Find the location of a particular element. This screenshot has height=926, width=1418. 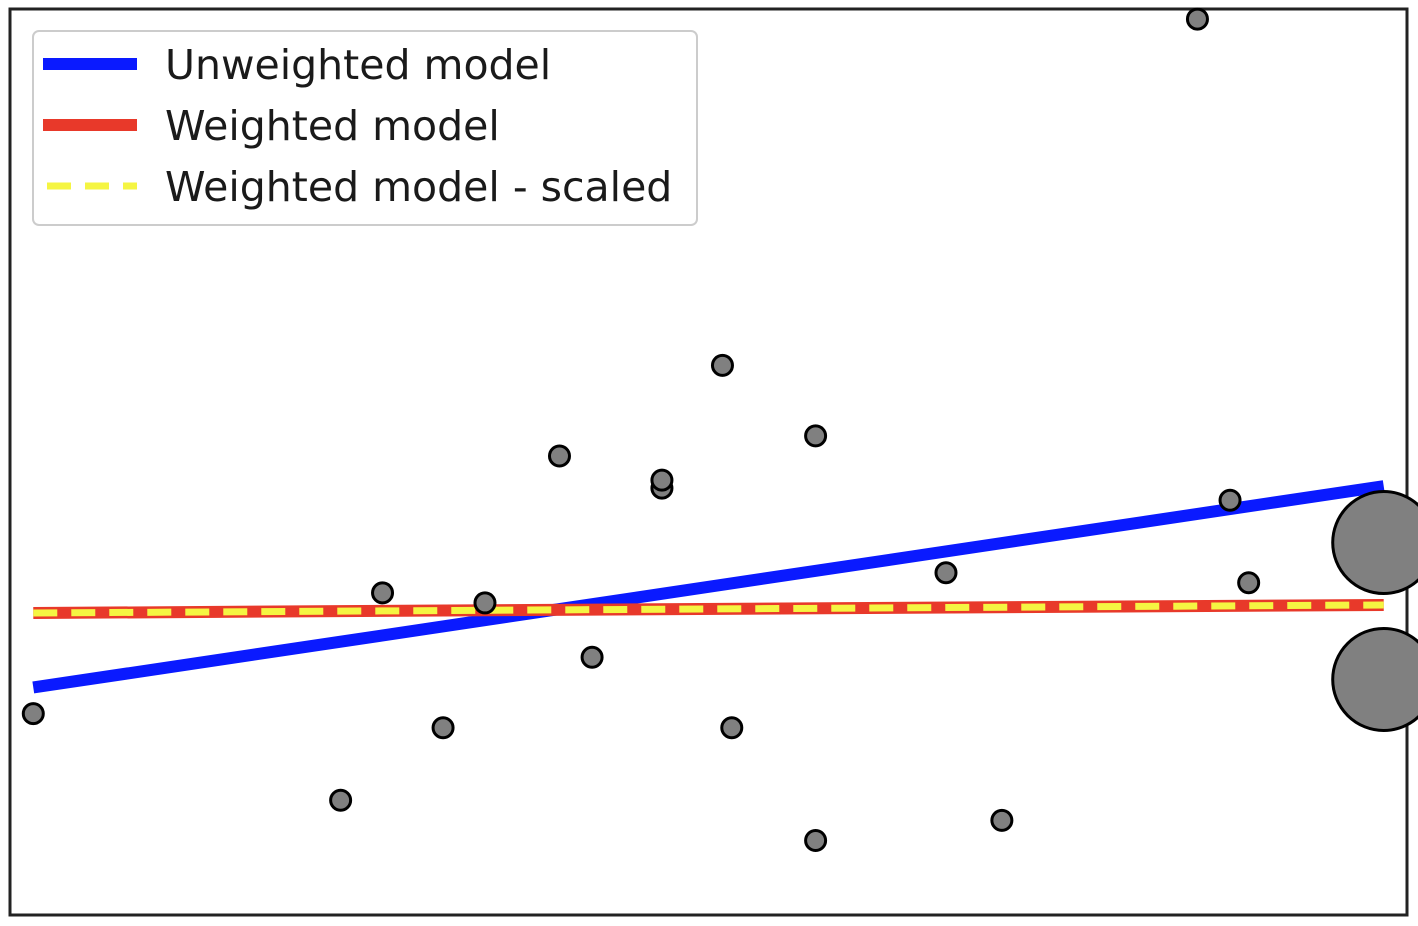

legend-box is located at coordinates (365, 128).